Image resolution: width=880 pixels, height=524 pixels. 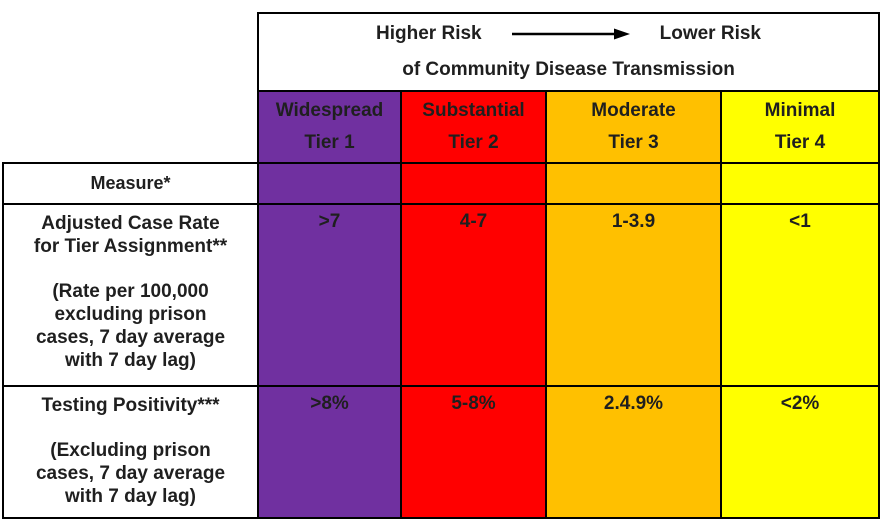 I want to click on case-rate-note-line: excluding prison, so click(x=130, y=314).